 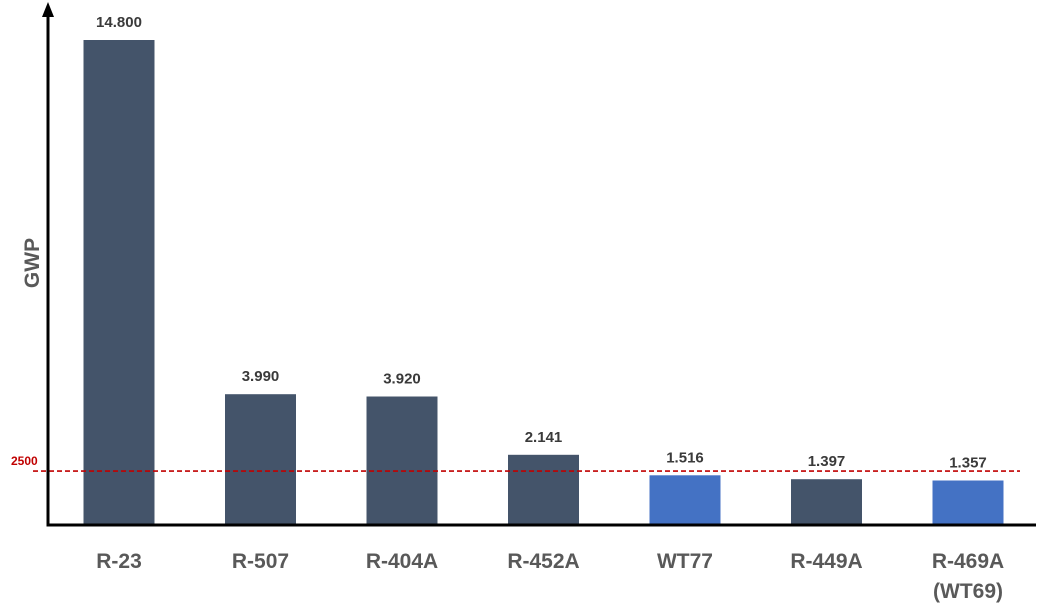 What do you see at coordinates (24, 461) in the screenshot?
I see `reference-line-label: 2500` at bounding box center [24, 461].